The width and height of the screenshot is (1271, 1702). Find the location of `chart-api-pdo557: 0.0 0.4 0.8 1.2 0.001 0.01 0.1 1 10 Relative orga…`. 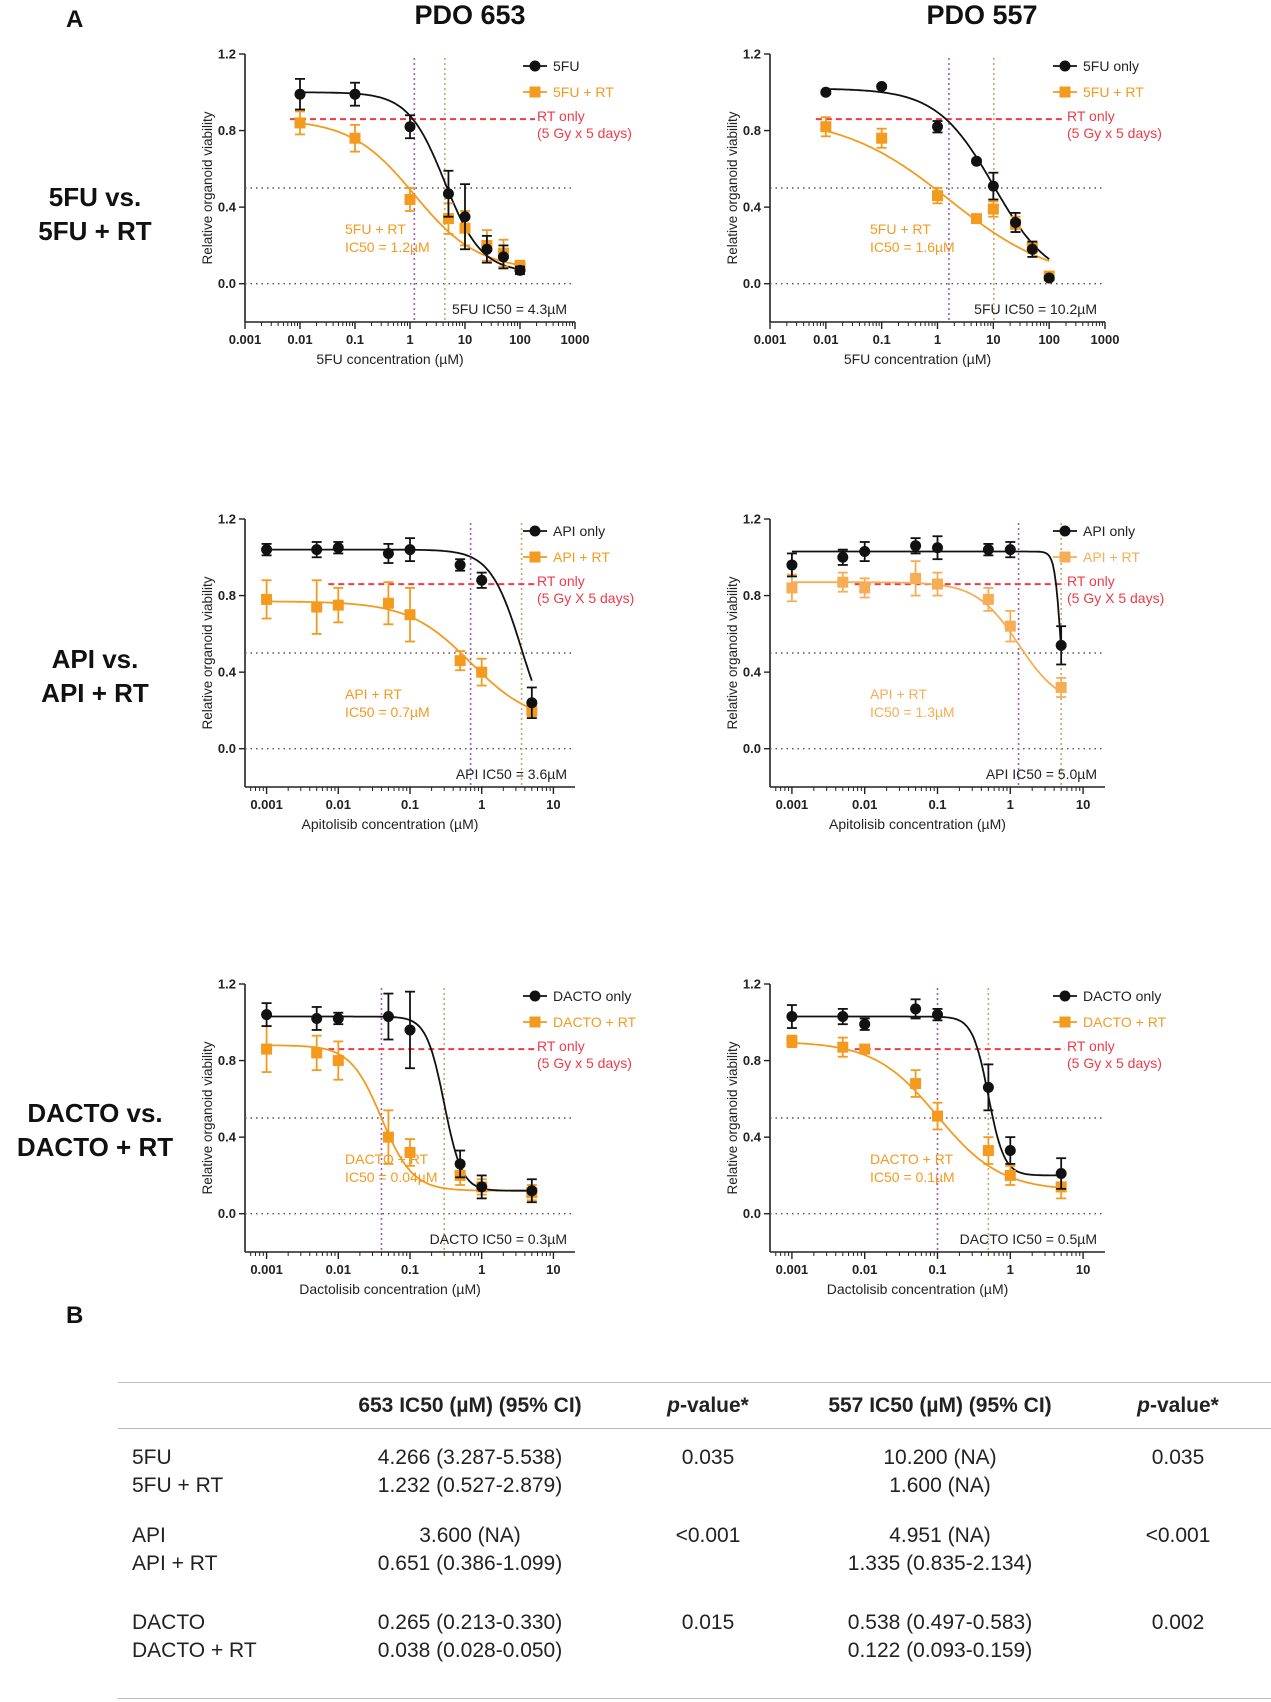

chart-api-pdo557: 0.0 0.4 0.8 1.2 0.001 0.01 0.1 1 10 Relative orga… is located at coordinates (944, 672).